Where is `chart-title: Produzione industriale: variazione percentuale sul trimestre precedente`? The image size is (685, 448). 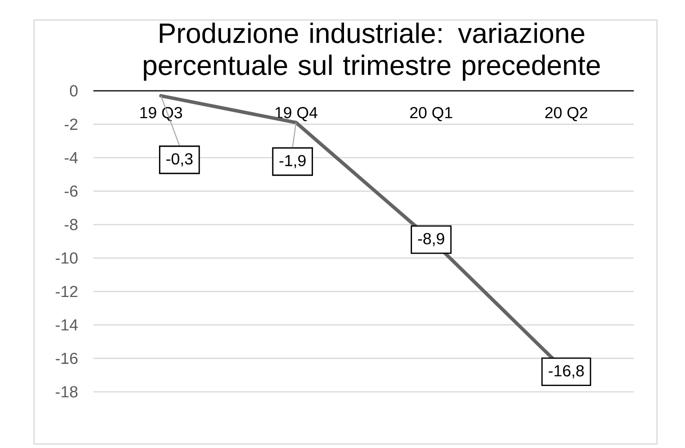
chart-title: Produzione industriale: variazione percentuale sul trimestre precedente is located at coordinates (372, 51).